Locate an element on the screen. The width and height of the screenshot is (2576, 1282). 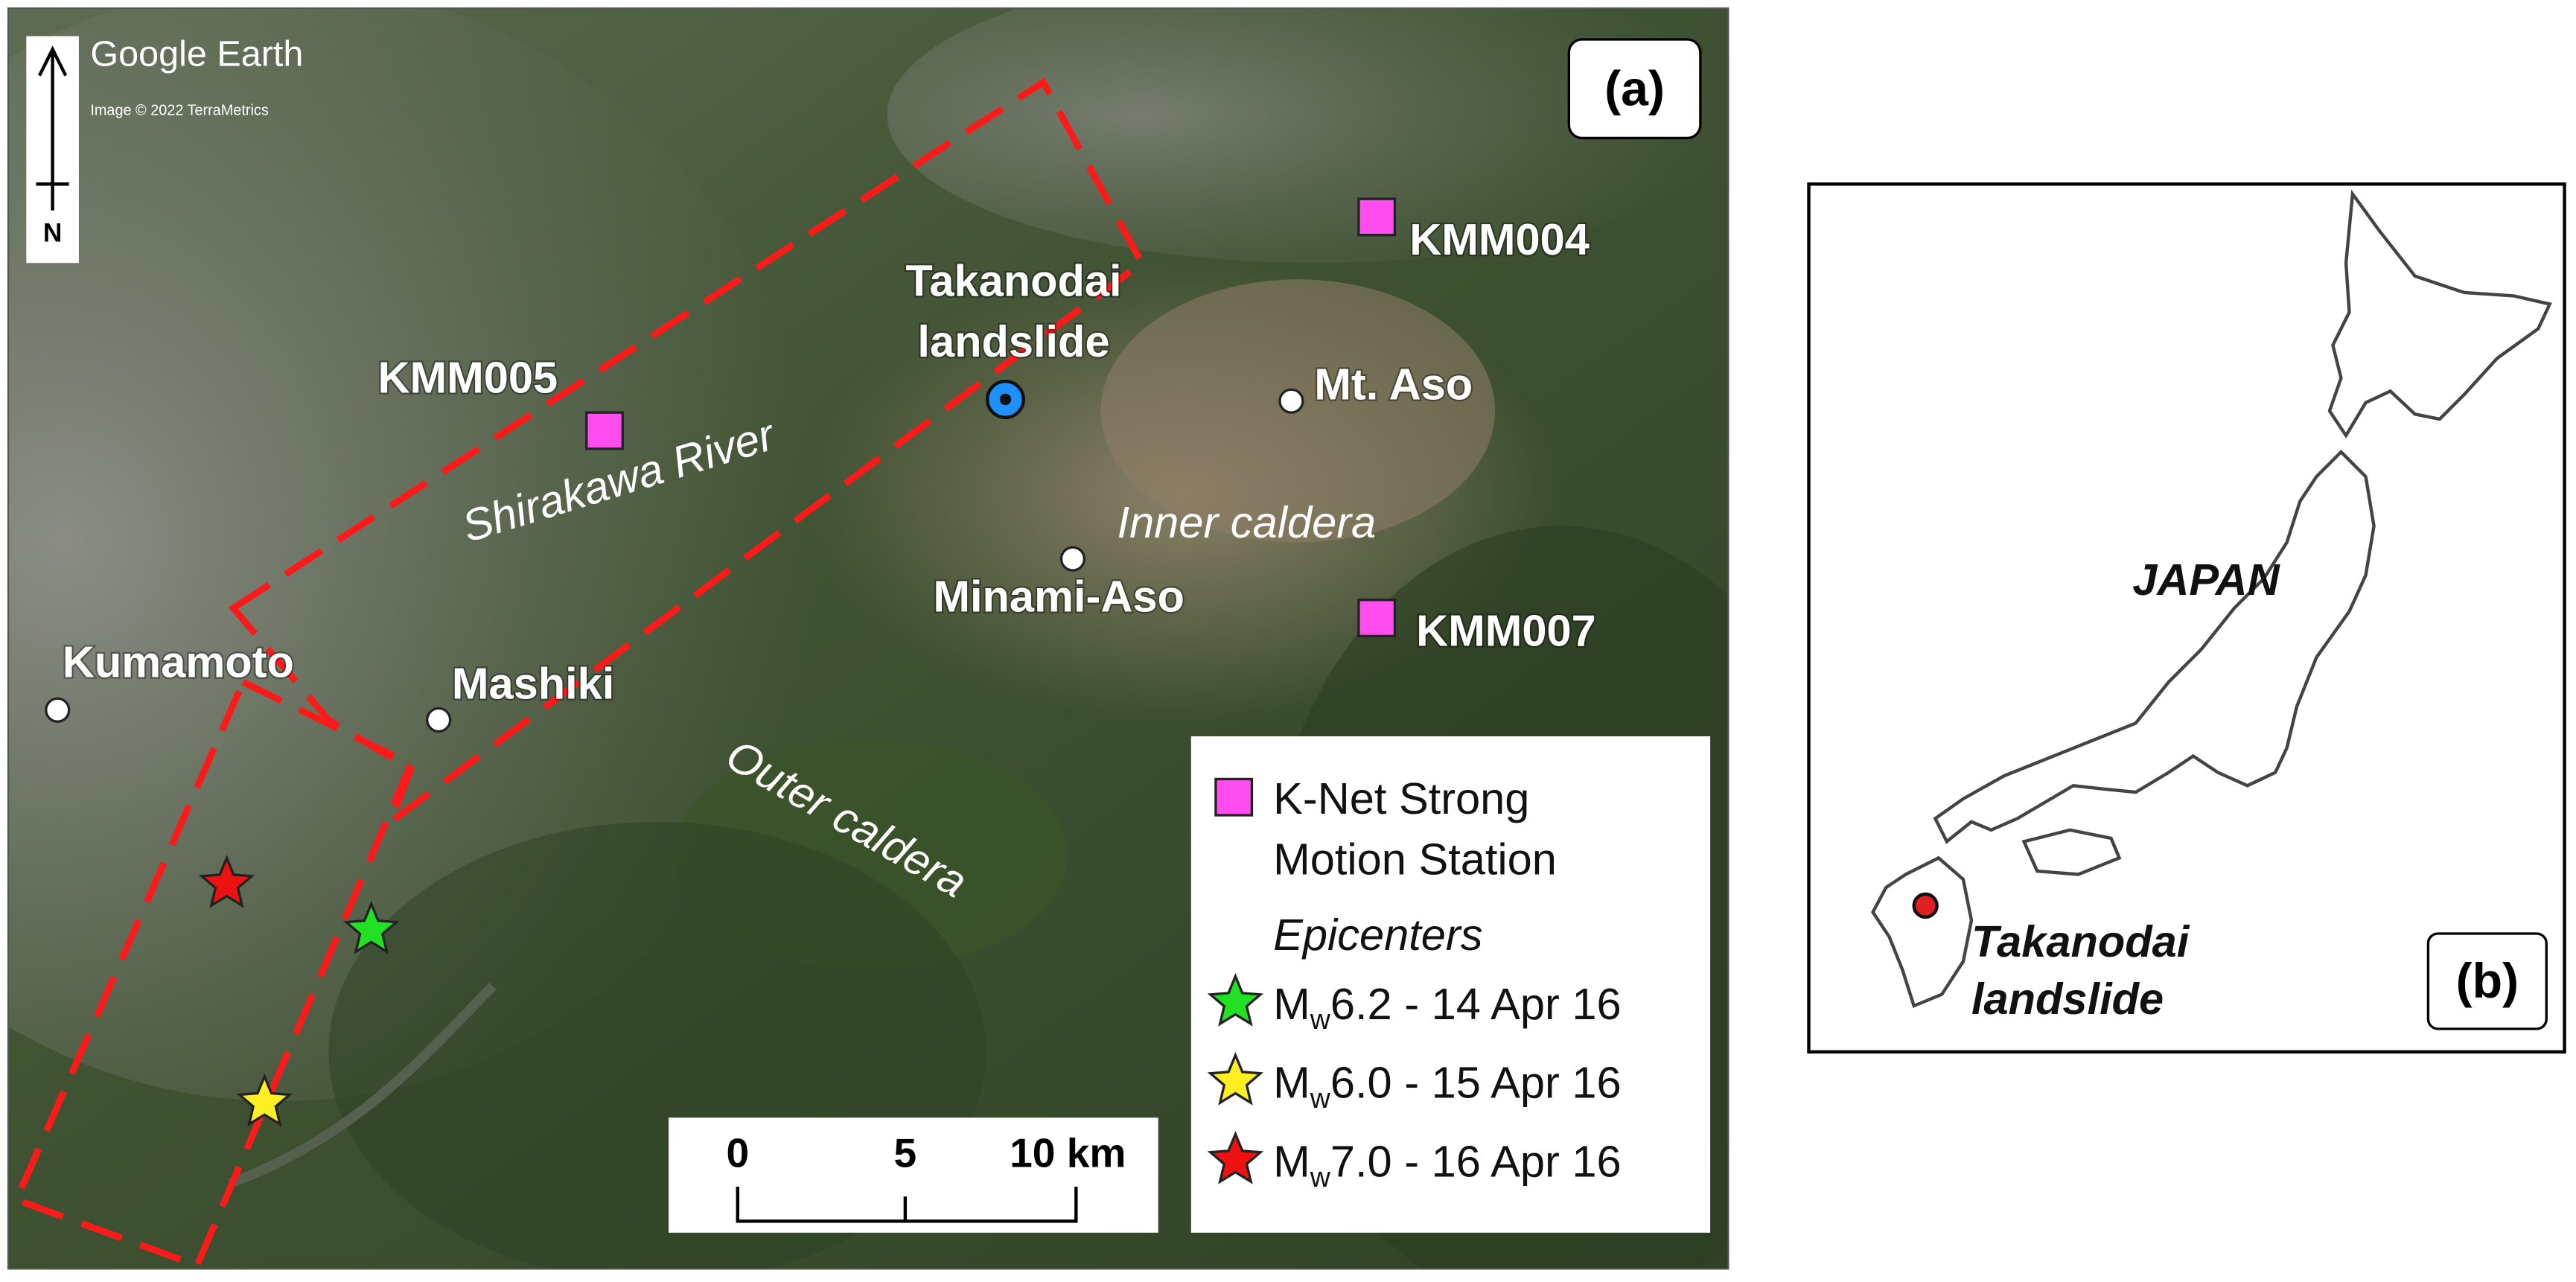
watermark: Google Earth is located at coordinates (196, 54).